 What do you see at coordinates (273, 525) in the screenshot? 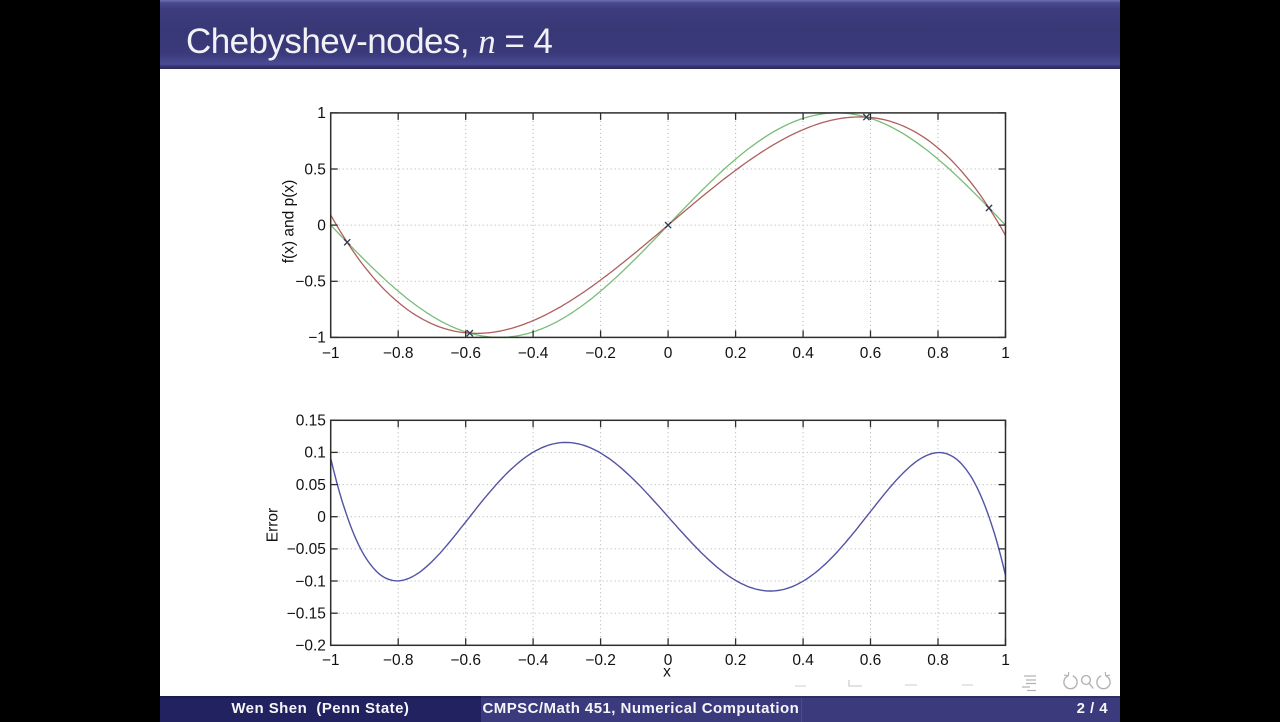
I see `svg-text: Error` at bounding box center [273, 525].